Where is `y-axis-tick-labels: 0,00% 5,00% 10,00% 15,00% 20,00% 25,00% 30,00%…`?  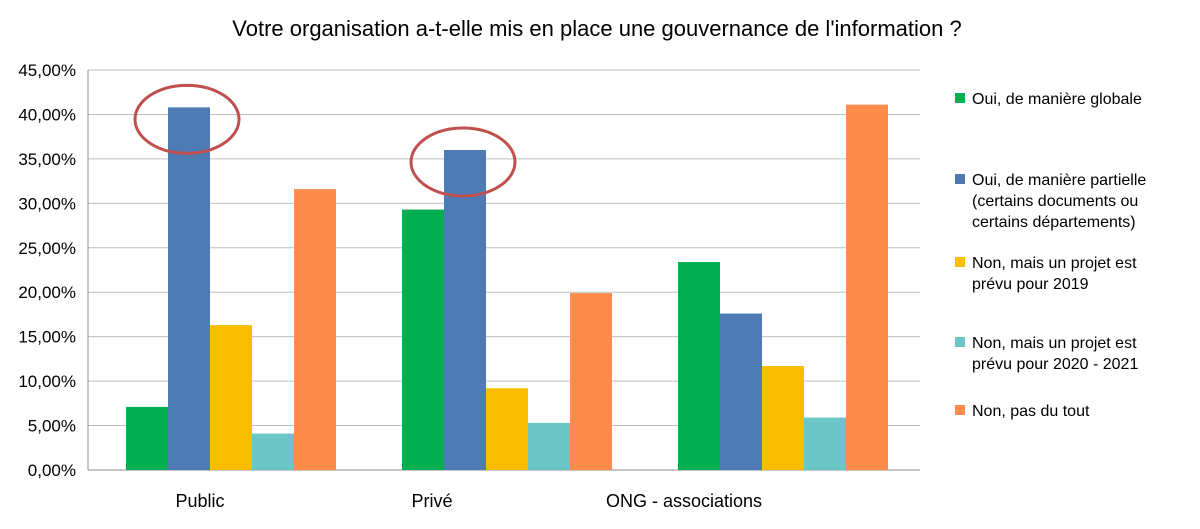
y-axis-tick-labels: 0,00% 5,00% 10,00% 15,00% 20,00% 25,00% 30,00%… is located at coordinates (47, 270).